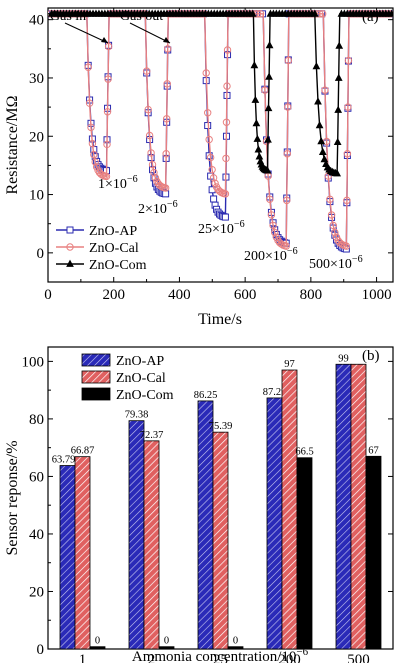 The width and height of the screenshot is (400, 663). Describe the element at coordinates (373, 450) in the screenshot. I see `bar-data-label: 67` at that location.